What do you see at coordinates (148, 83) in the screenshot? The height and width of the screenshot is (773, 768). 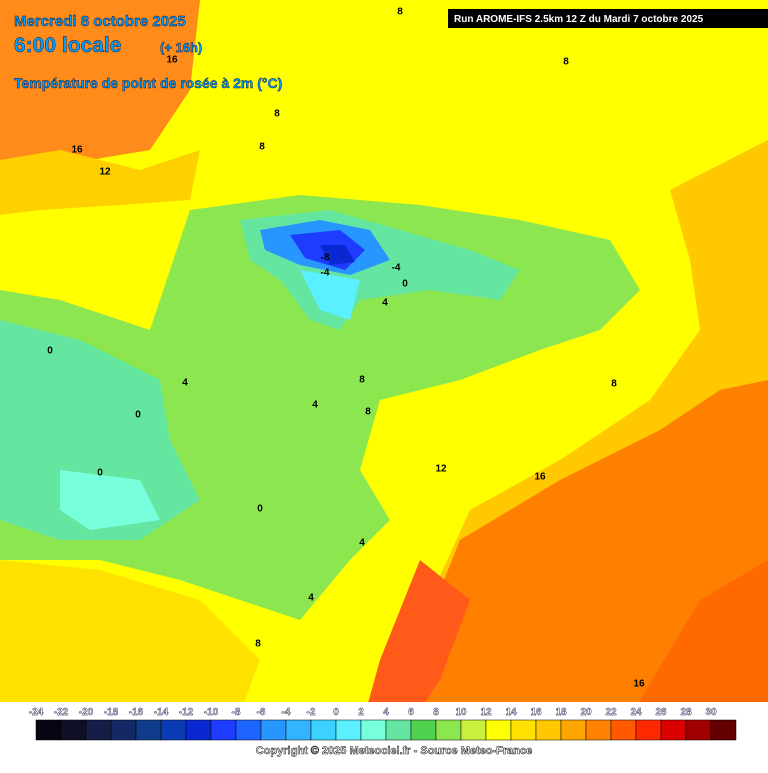 I see `subtitle: Température de point de rosée à 2m (°C)` at bounding box center [148, 83].